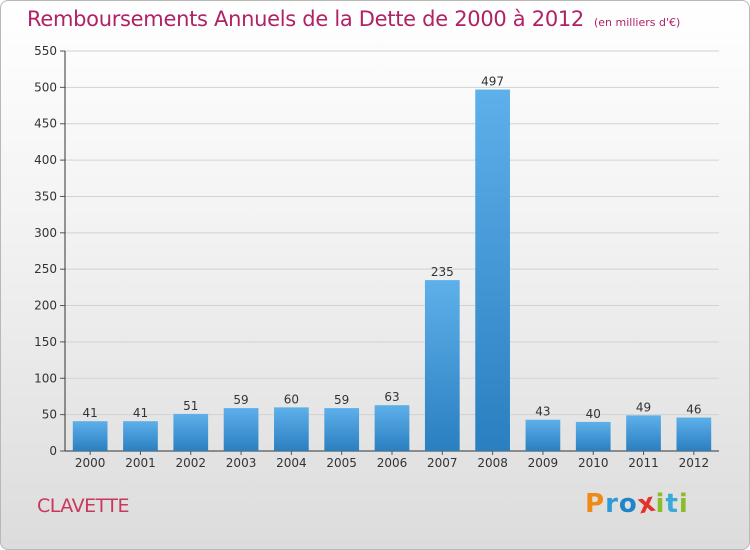 This screenshot has width=750, height=550. I want to click on x-tick-label: 2000, so click(90, 463).